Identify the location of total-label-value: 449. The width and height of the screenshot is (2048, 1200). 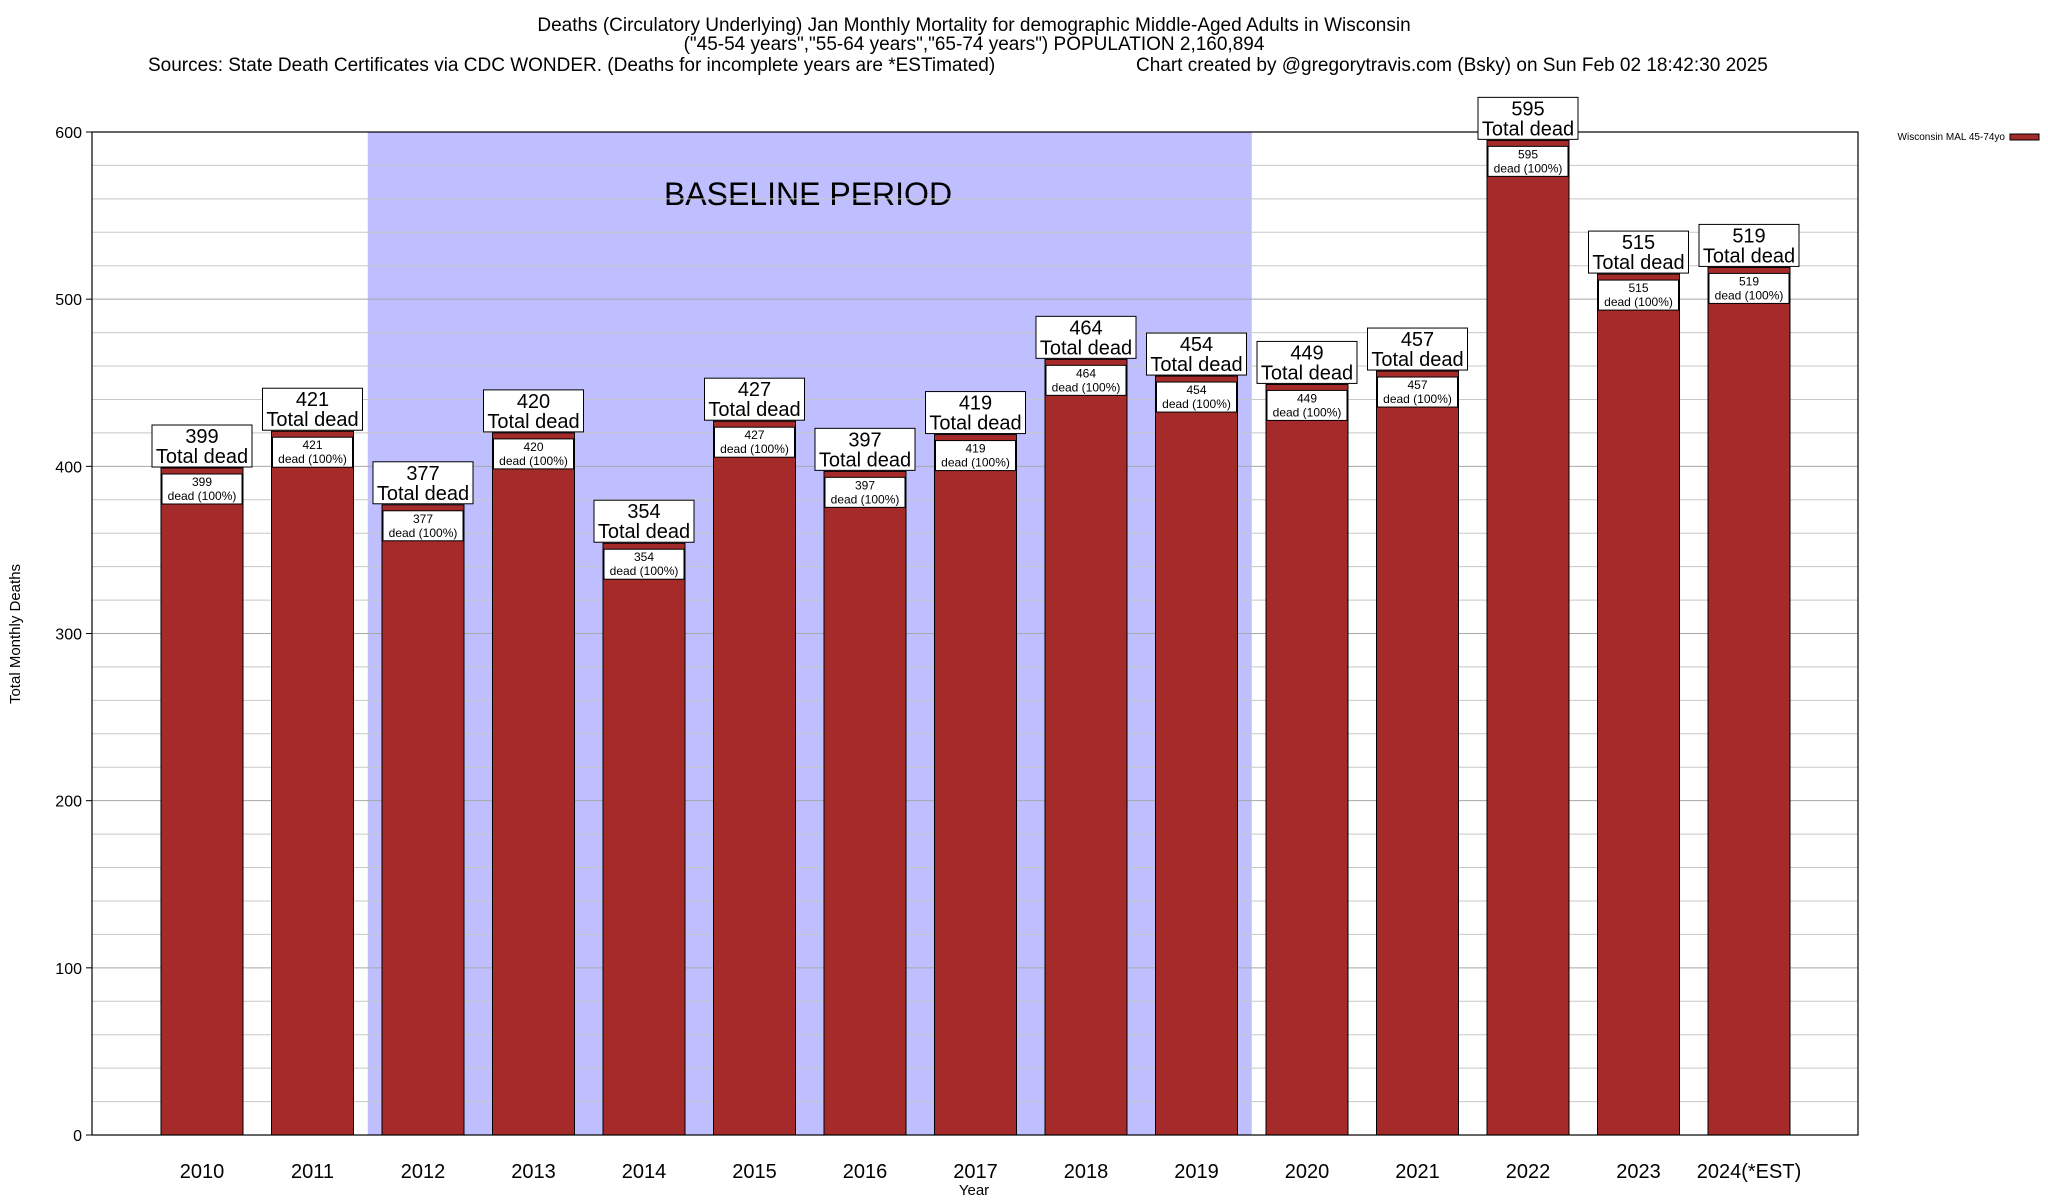
(1306, 353).